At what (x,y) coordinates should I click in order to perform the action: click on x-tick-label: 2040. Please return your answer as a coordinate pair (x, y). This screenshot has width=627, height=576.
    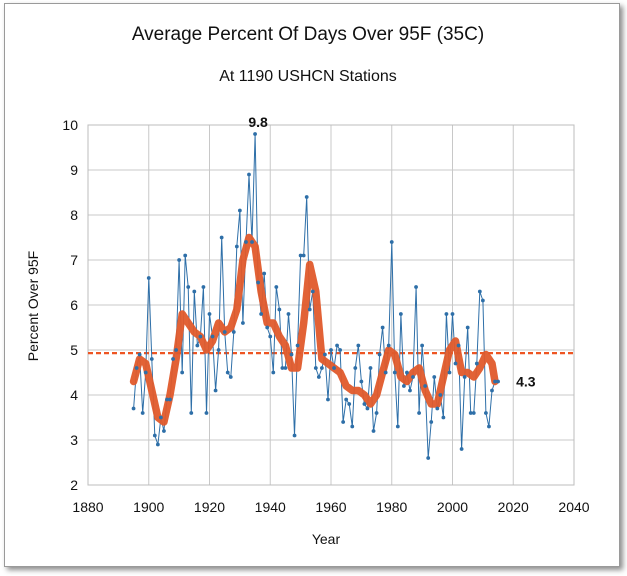
    Looking at the image, I should click on (573, 507).